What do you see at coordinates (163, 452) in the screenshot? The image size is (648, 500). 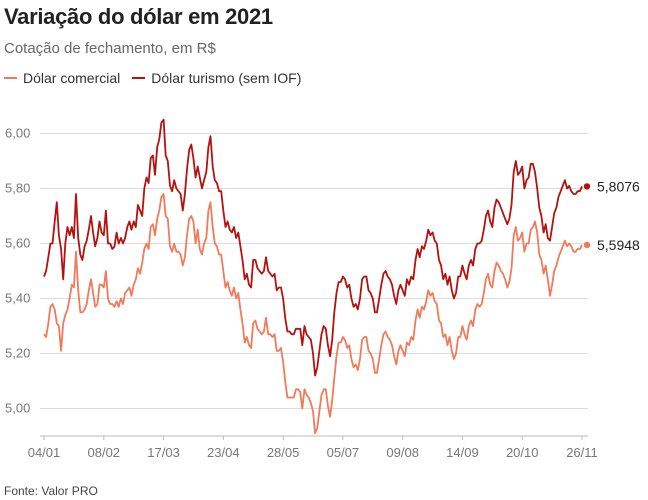 I see `x-tick-label: 17/03` at bounding box center [163, 452].